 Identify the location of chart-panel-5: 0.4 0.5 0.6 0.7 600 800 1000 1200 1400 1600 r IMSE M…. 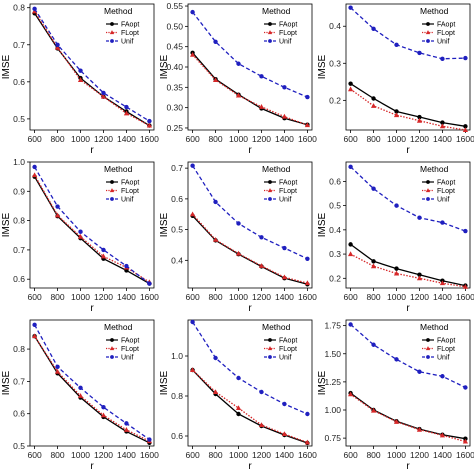
(238, 237).